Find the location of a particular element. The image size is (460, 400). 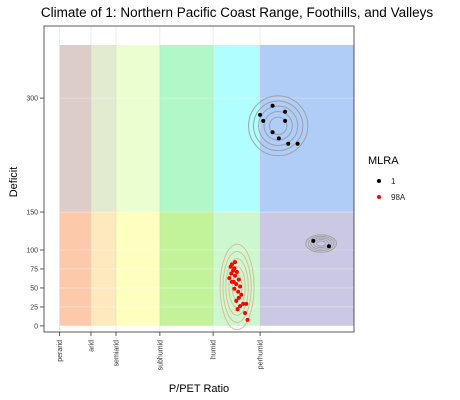

legend-title: MLRA is located at coordinates (383, 161).